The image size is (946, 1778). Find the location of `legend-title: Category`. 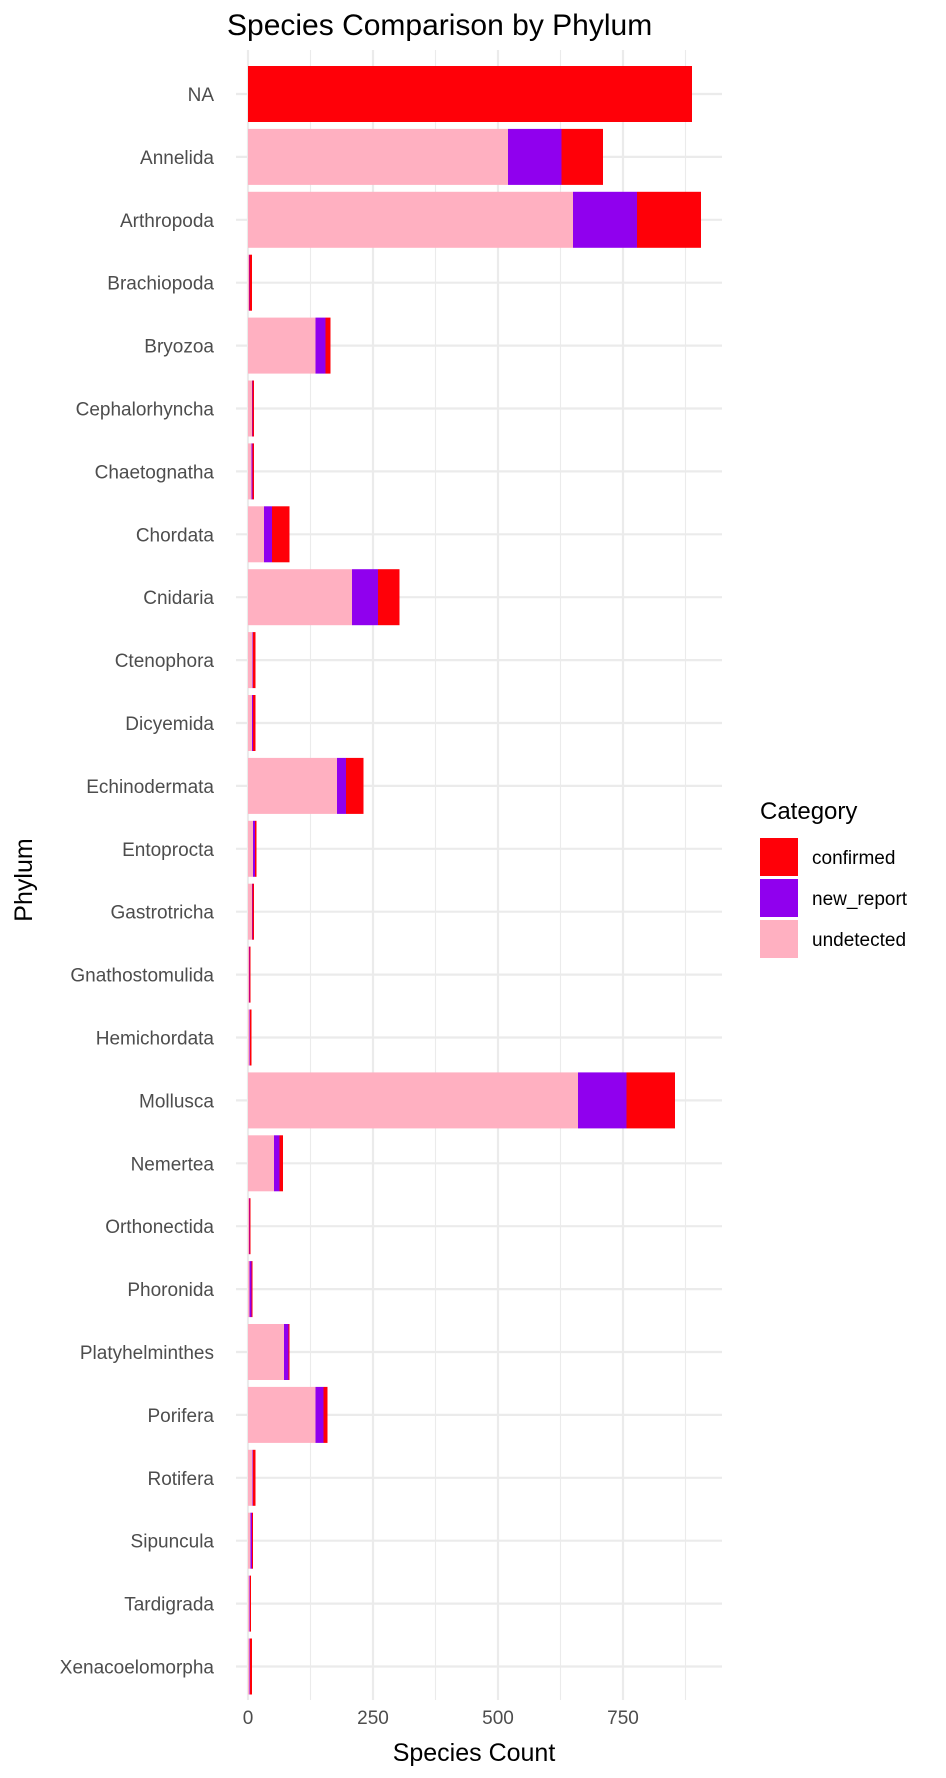

legend-title: Category is located at coordinates (808, 811).